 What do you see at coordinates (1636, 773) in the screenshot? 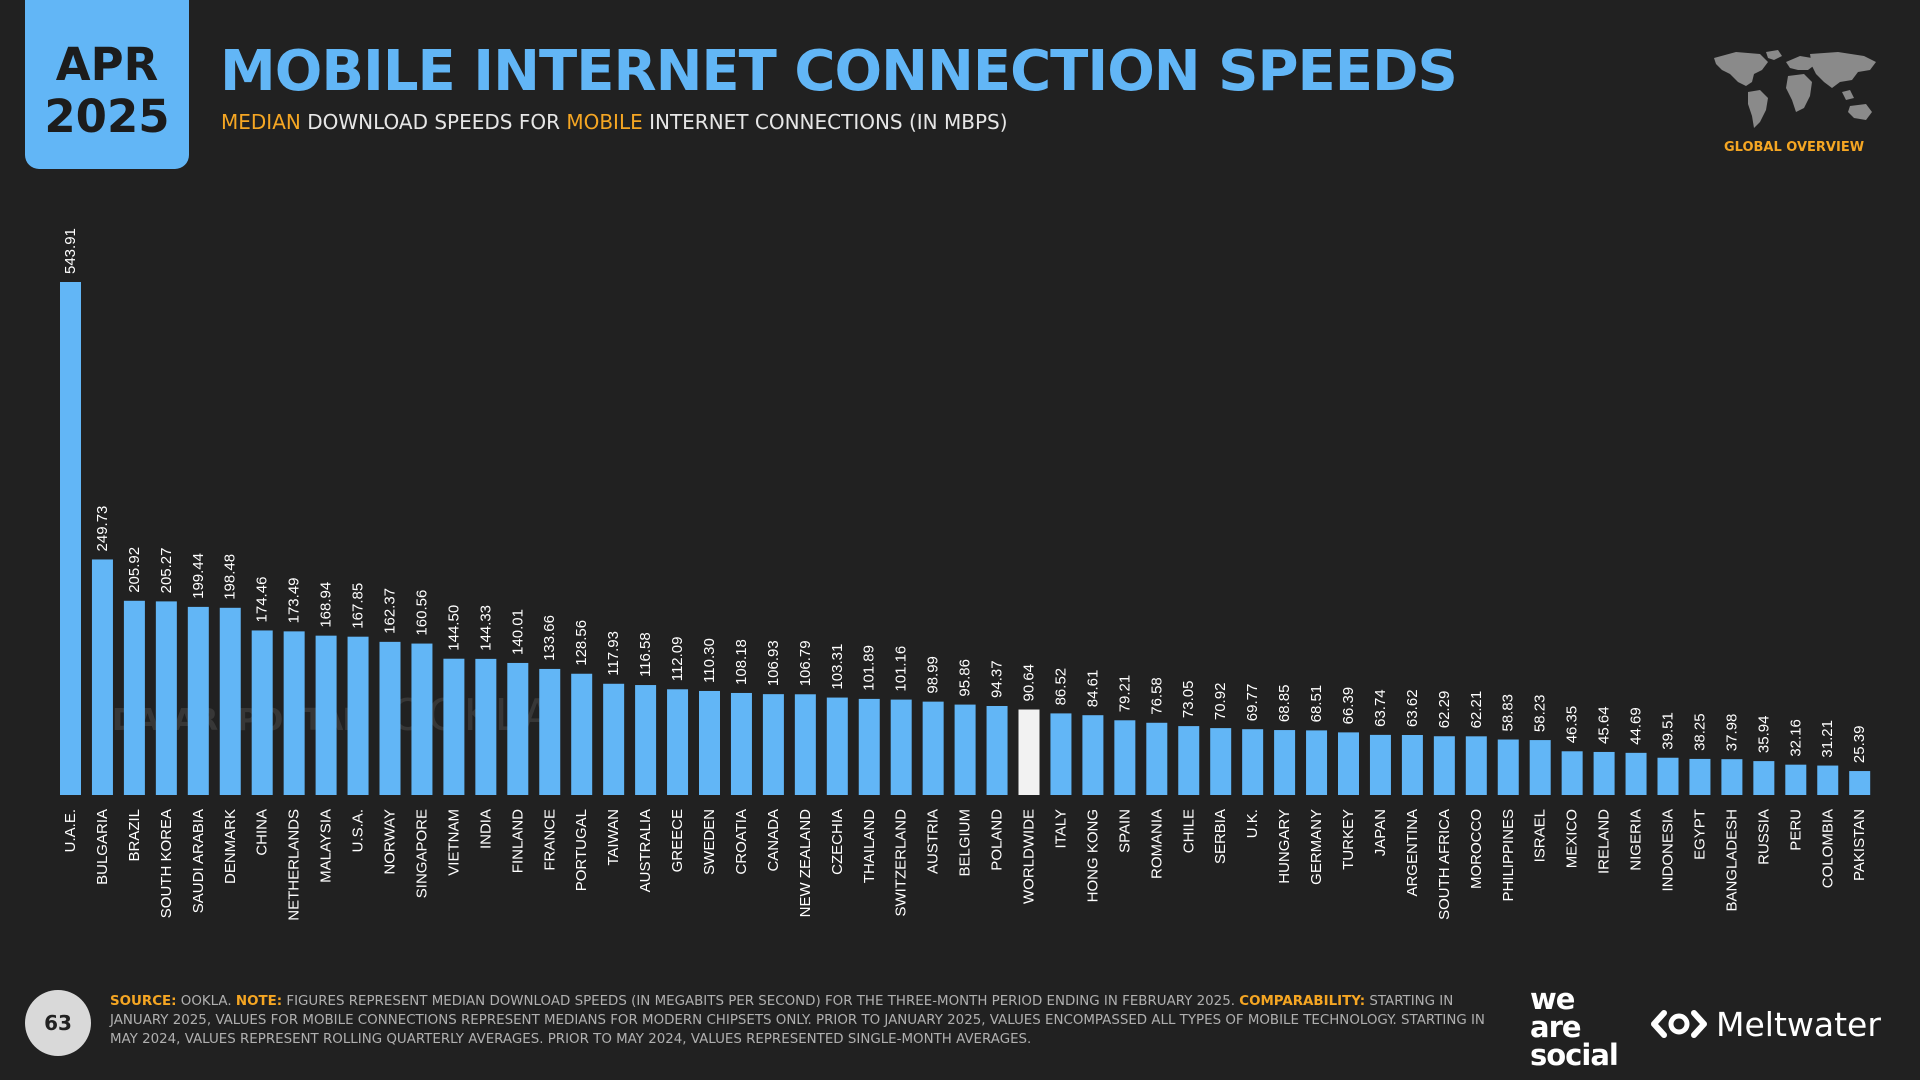
I see `bar-nigeria` at bounding box center [1636, 773].